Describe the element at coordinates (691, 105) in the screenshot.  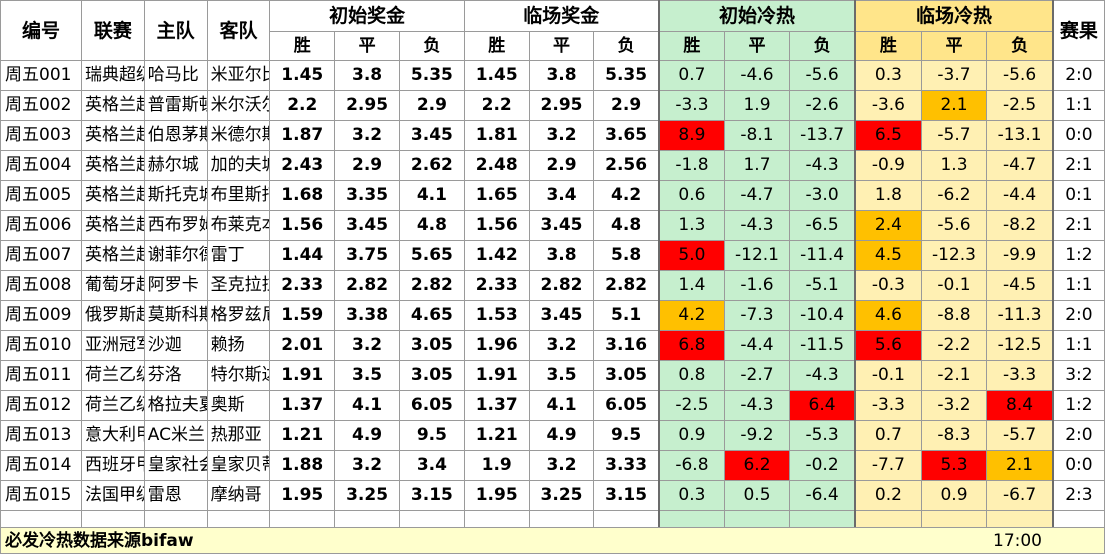
I see `init-heat-win-cell: -3.3` at that location.